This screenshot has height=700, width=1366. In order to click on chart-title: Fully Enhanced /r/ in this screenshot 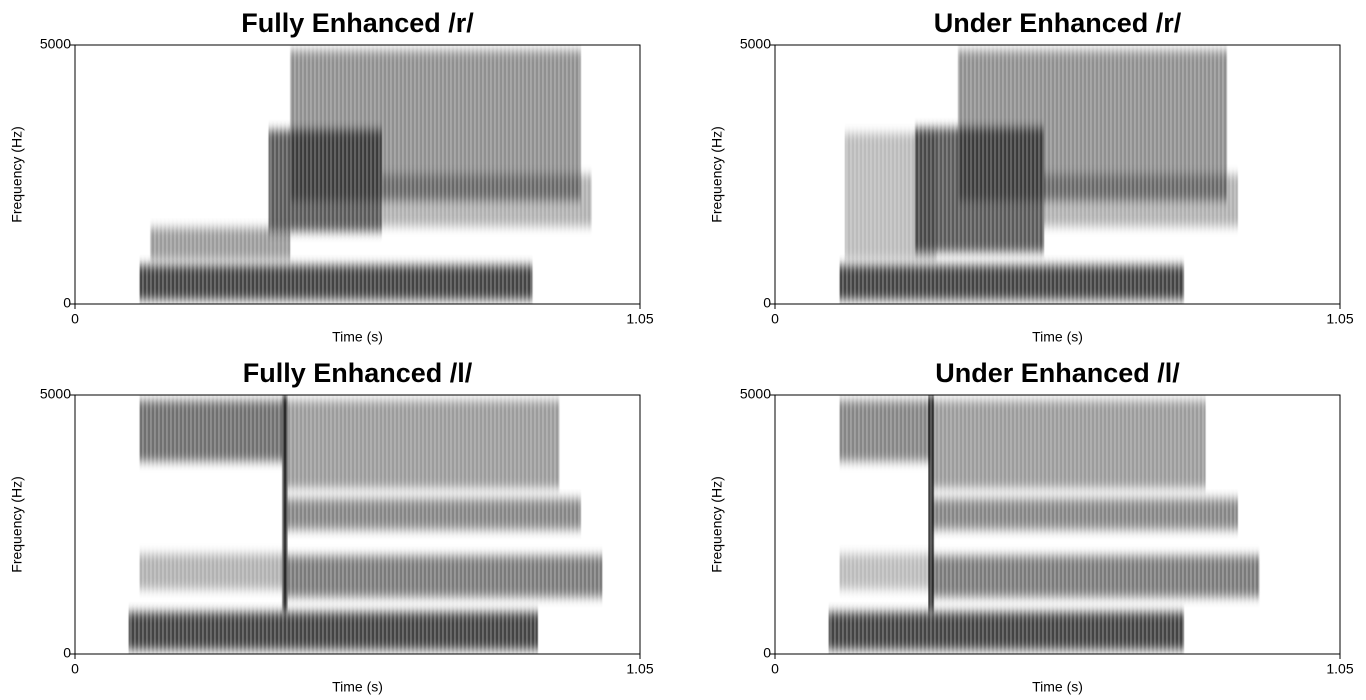, I will do `click(357, 23)`.